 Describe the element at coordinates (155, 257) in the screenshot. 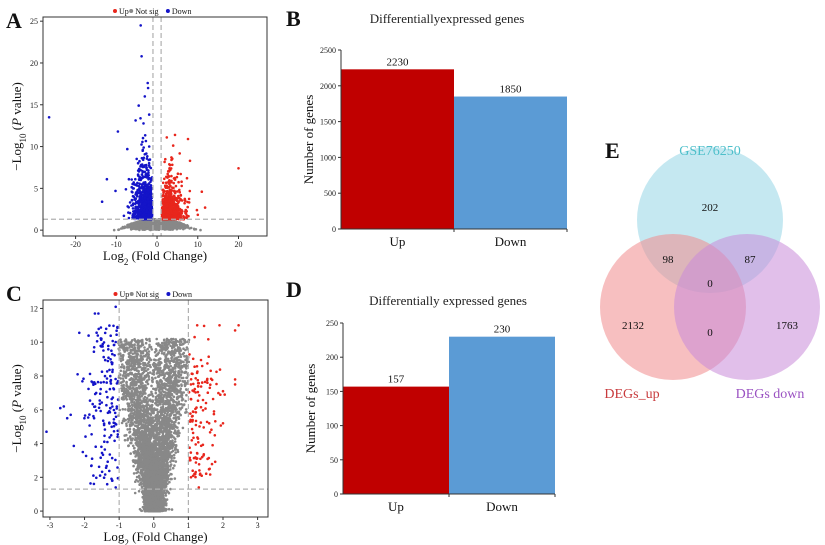

I see `x-axis-label: Log2 (Fold Change)` at that location.